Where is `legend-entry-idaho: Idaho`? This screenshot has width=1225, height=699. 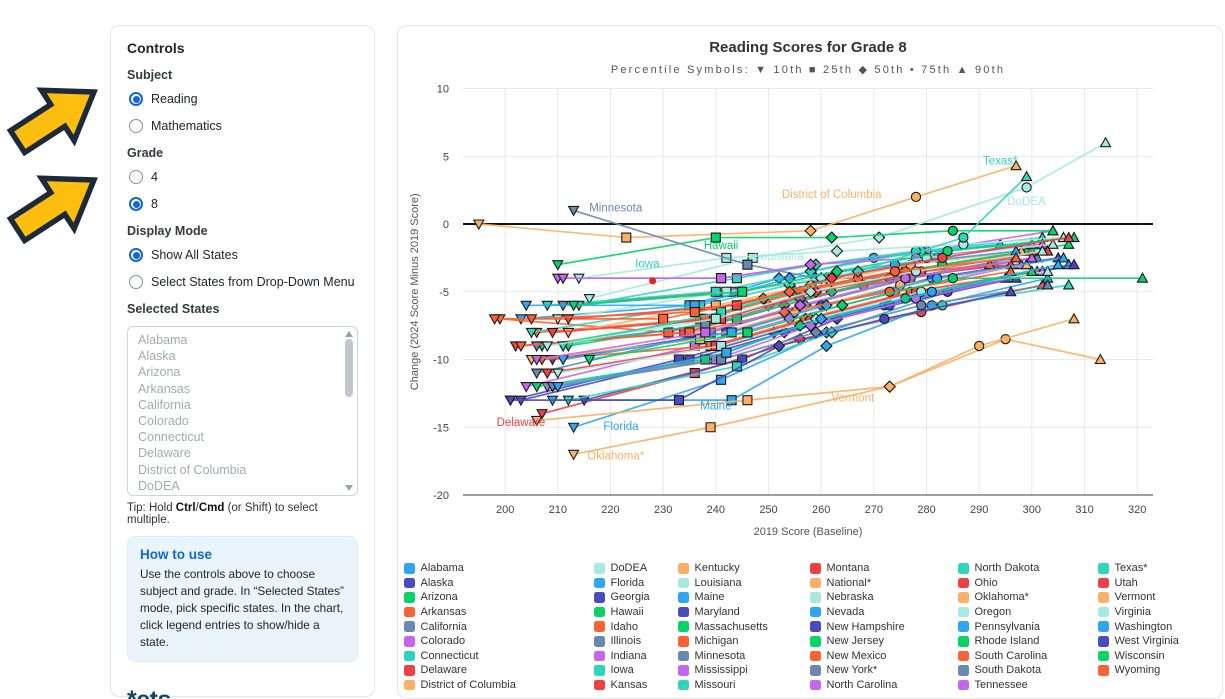
legend-entry-idaho: Idaho is located at coordinates (622, 626).